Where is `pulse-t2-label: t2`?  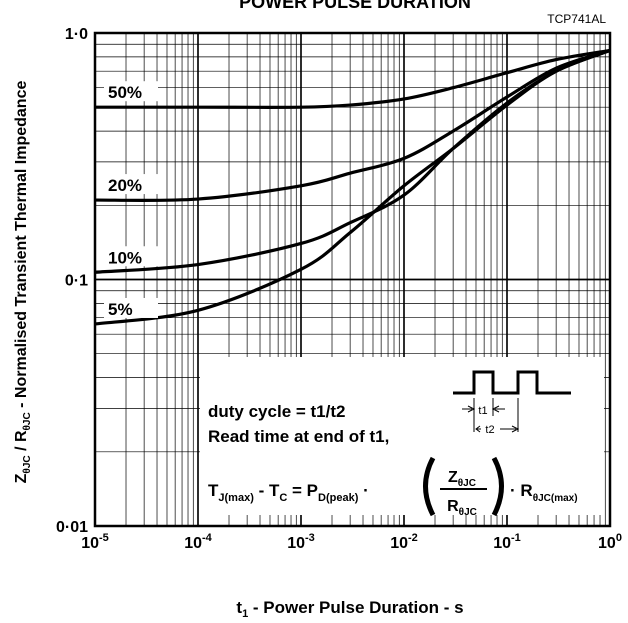
pulse-t2-label: t2 is located at coordinates (489, 430).